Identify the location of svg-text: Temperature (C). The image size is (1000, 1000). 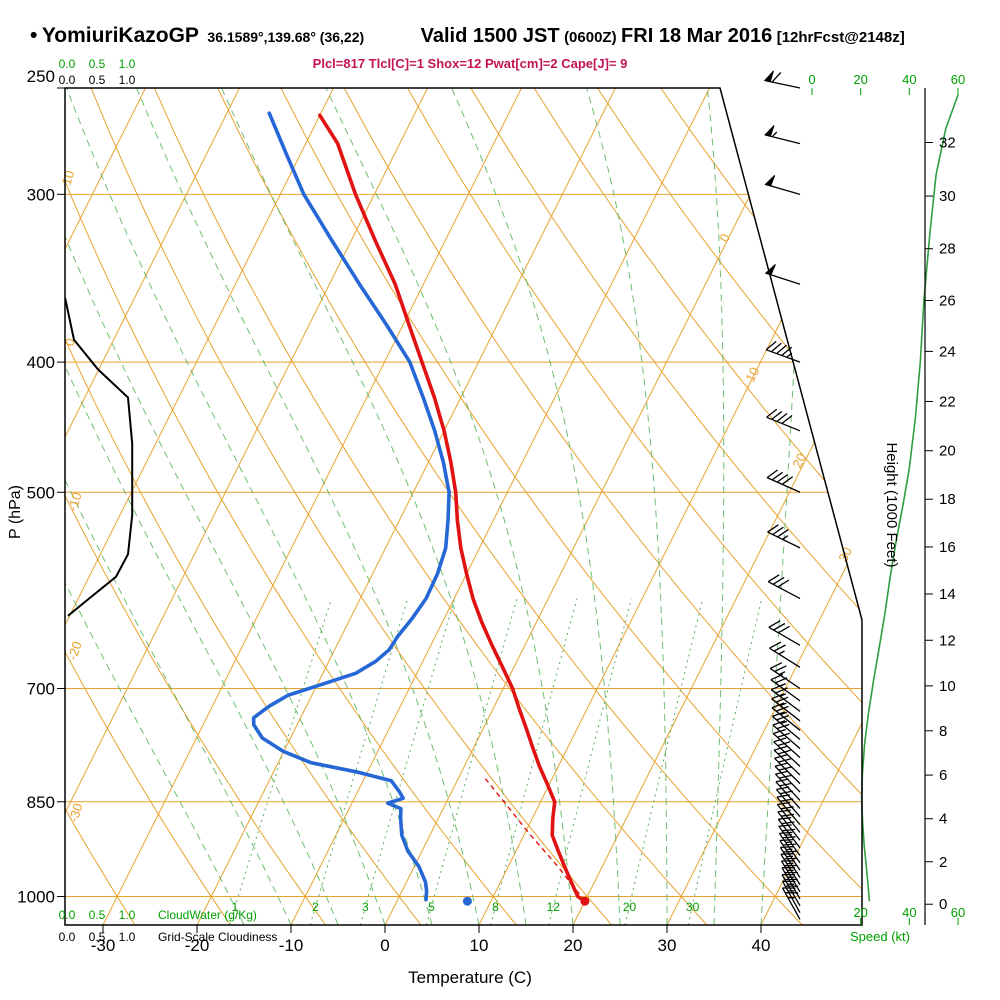
(470, 977).